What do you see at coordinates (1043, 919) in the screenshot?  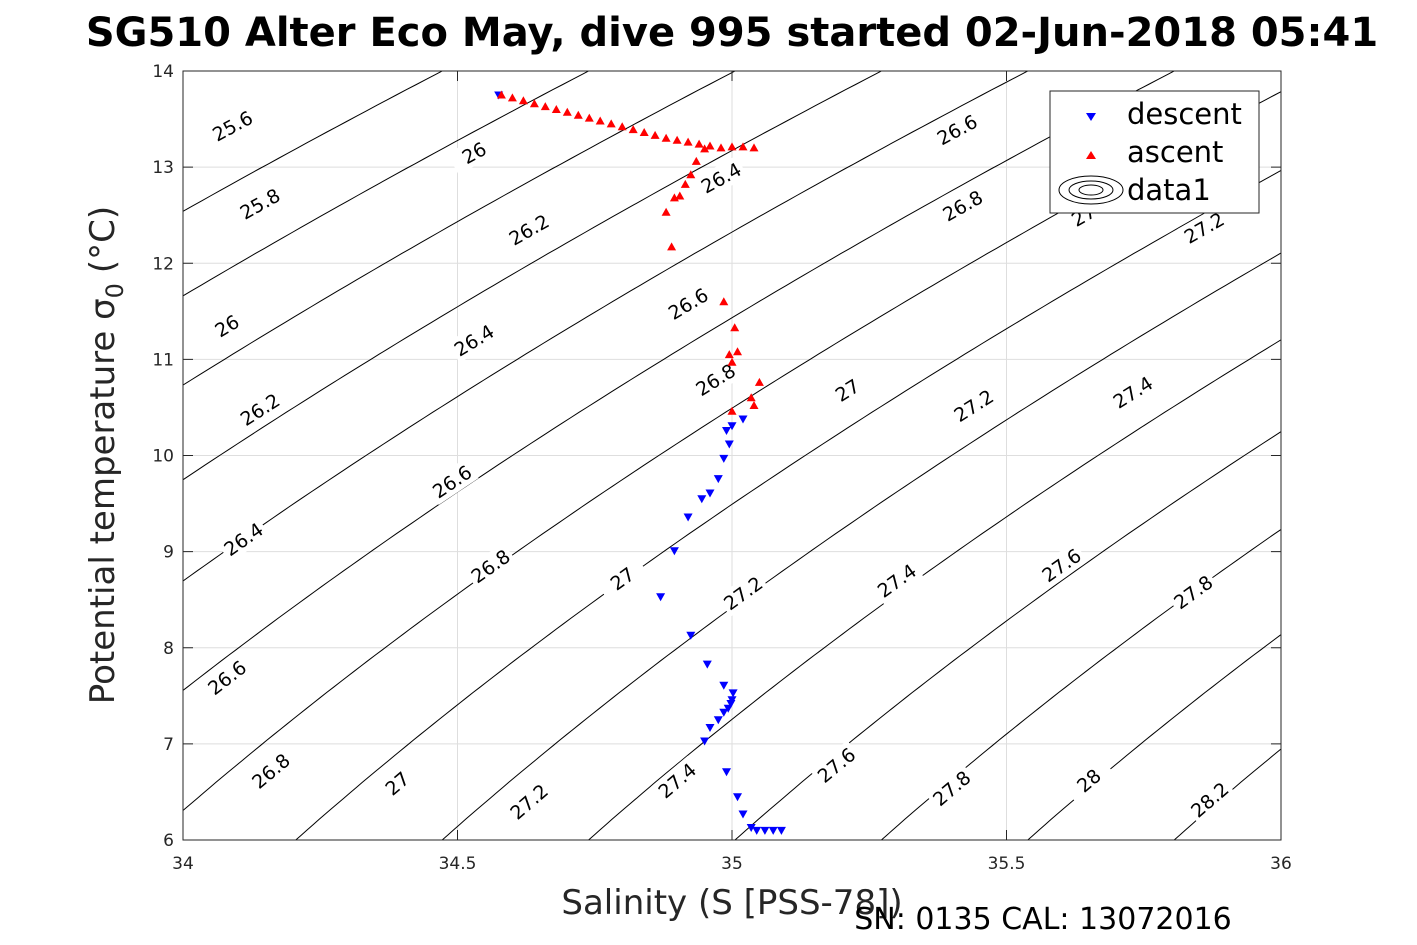 I see `calibration-footer: SN: 0135 CAL: 13072016` at bounding box center [1043, 919].